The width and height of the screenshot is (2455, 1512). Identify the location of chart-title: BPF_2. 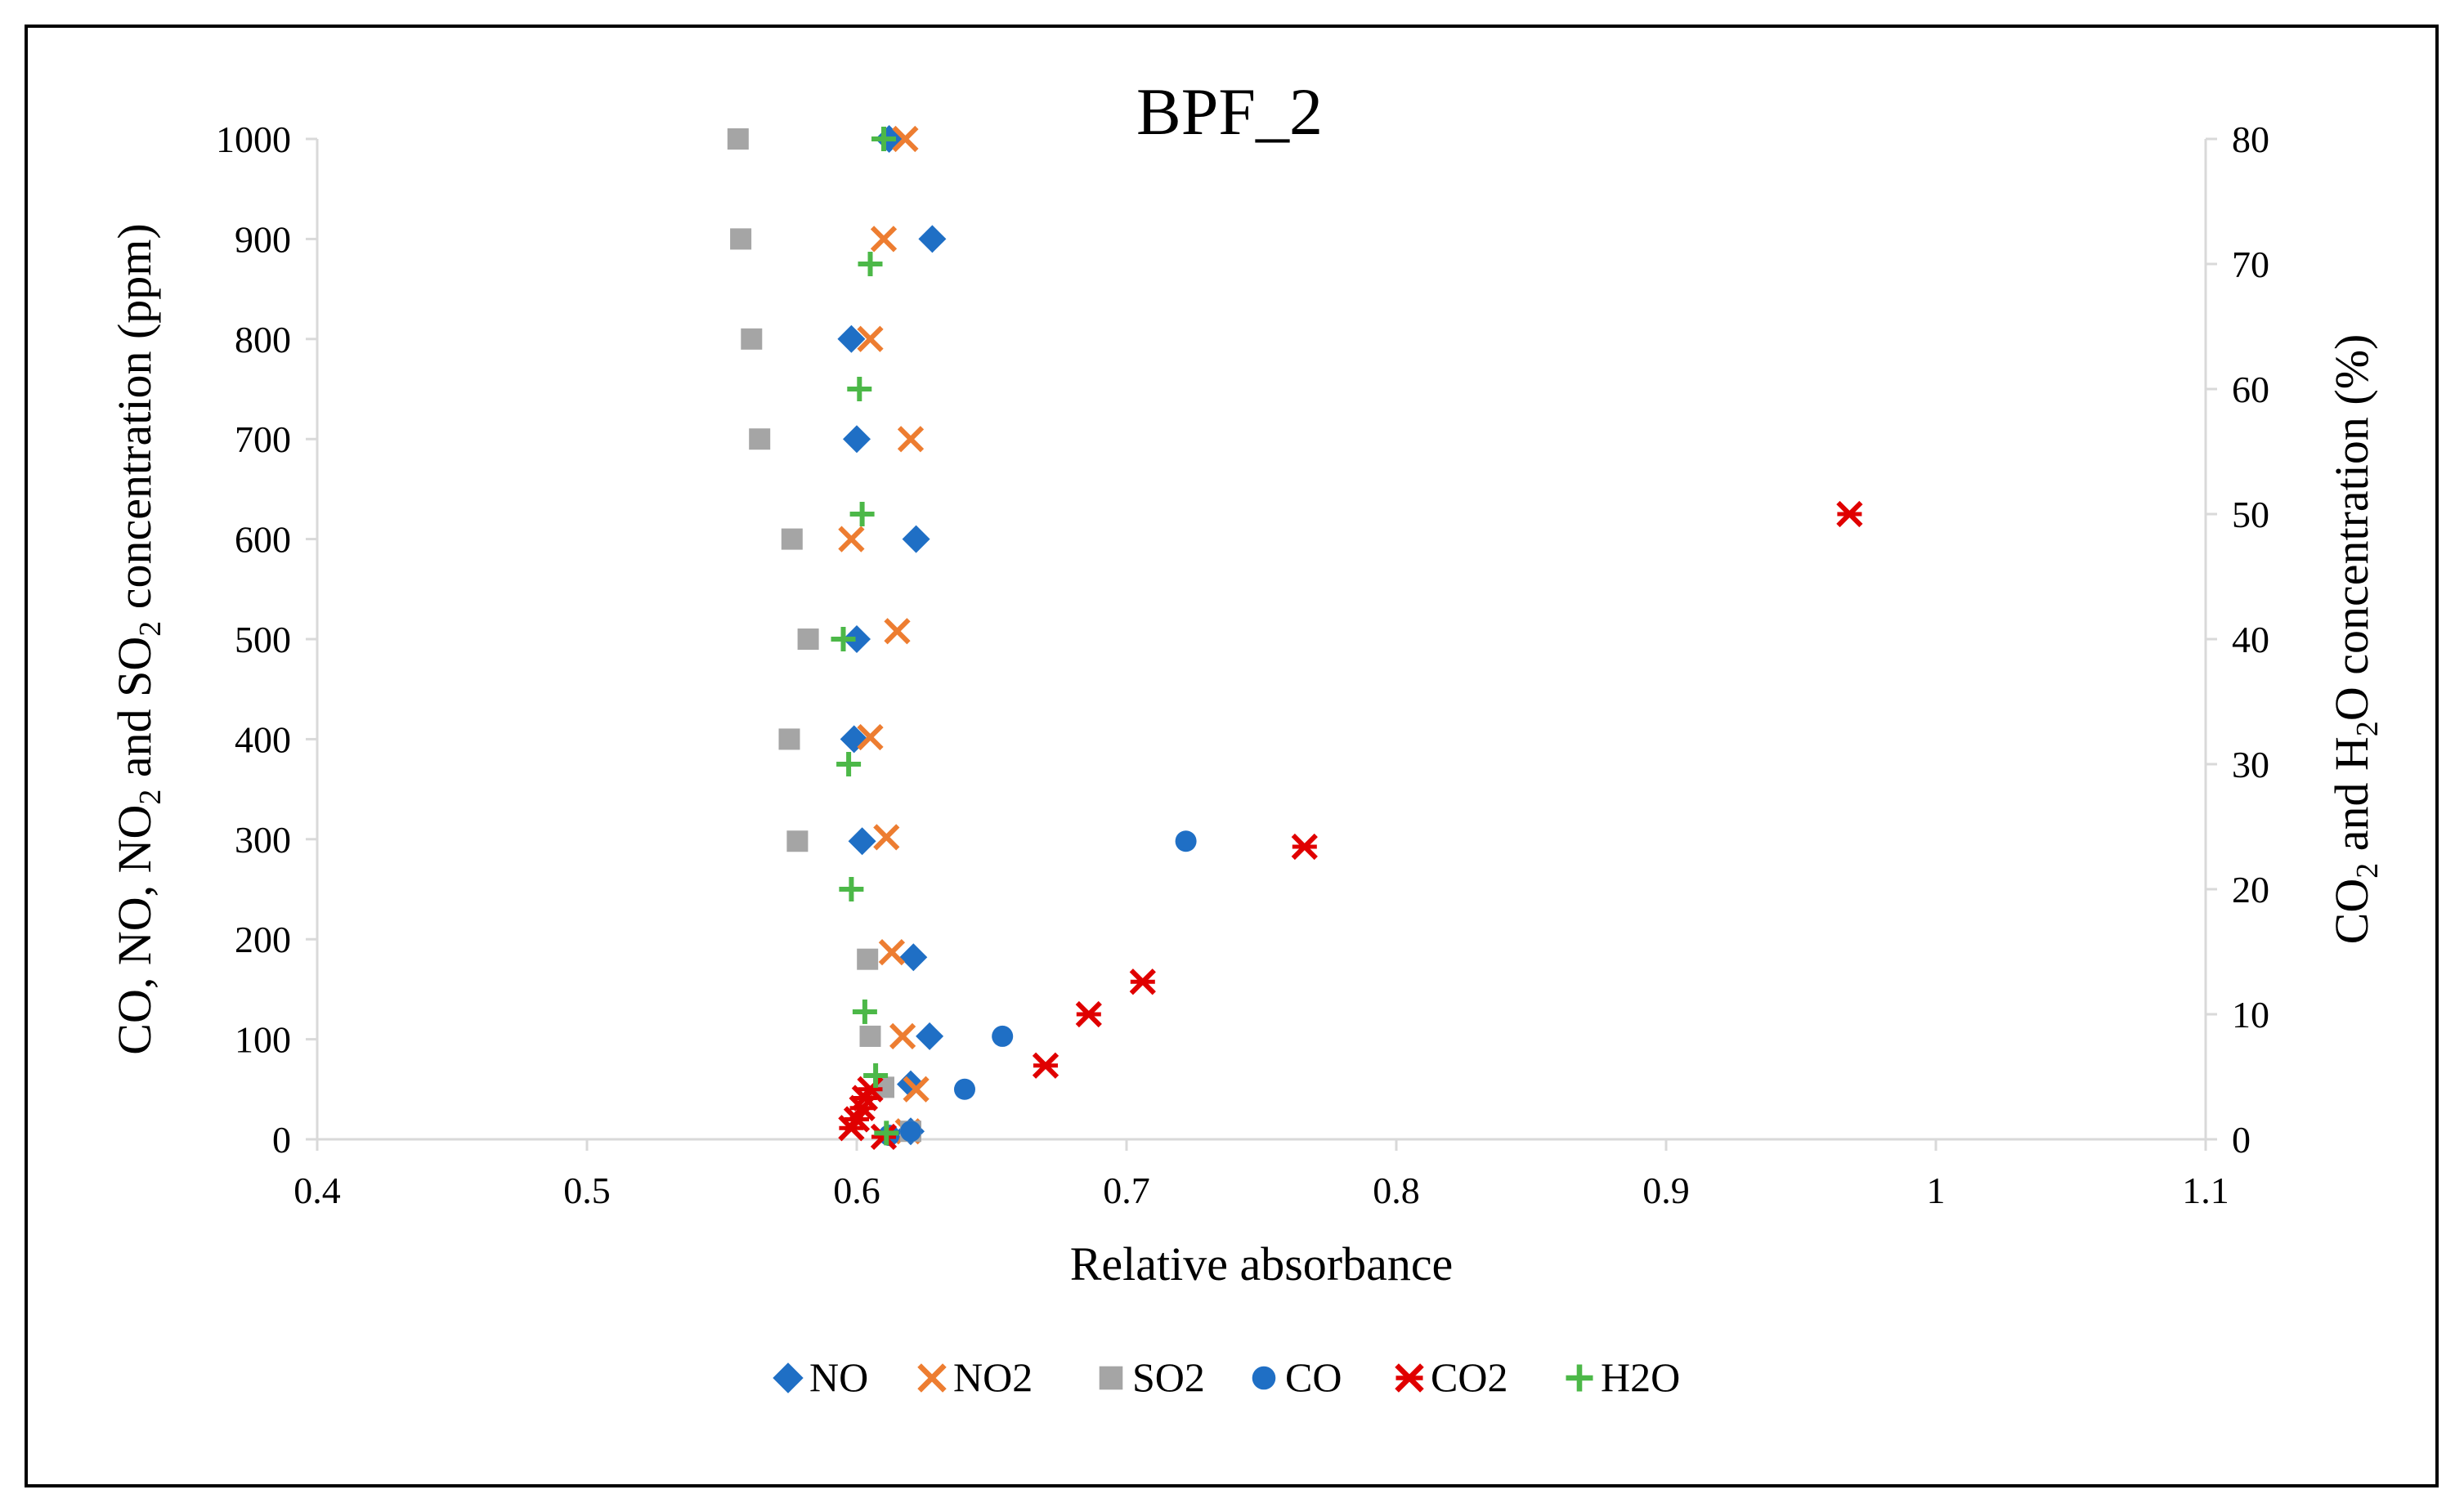
(1229, 111).